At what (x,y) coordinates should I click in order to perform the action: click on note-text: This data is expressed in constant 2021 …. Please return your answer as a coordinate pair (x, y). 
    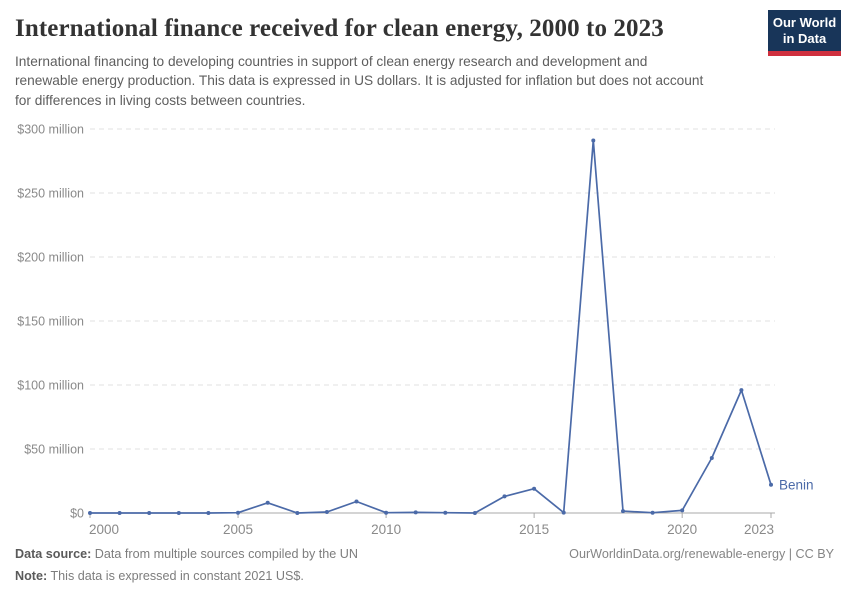
    Looking at the image, I should click on (177, 576).